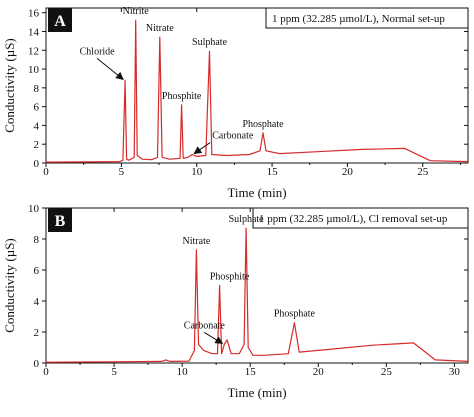  What do you see at coordinates (353, 219) in the screenshot?
I see `legend-text: 1 ppm (32.285 µmol/L), Cl removal set-up` at bounding box center [353, 219].